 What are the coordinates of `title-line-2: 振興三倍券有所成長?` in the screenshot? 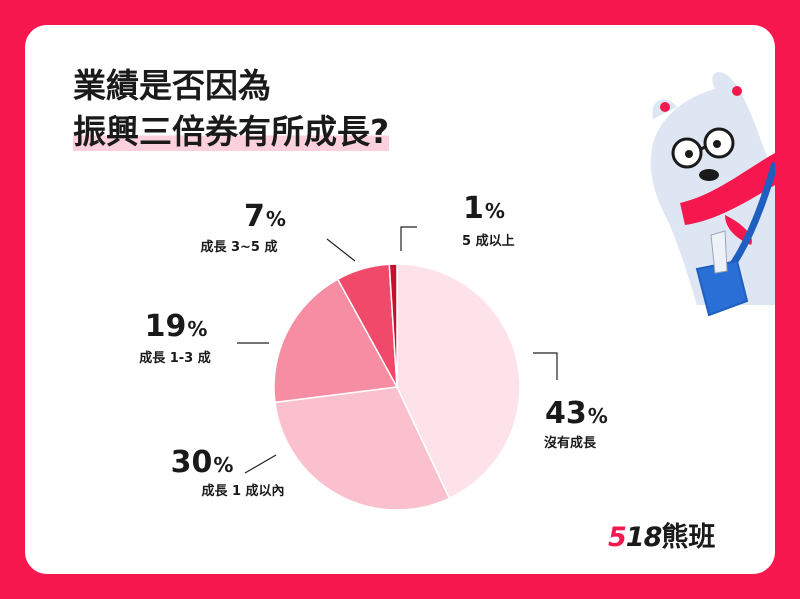 It's located at (231, 131).